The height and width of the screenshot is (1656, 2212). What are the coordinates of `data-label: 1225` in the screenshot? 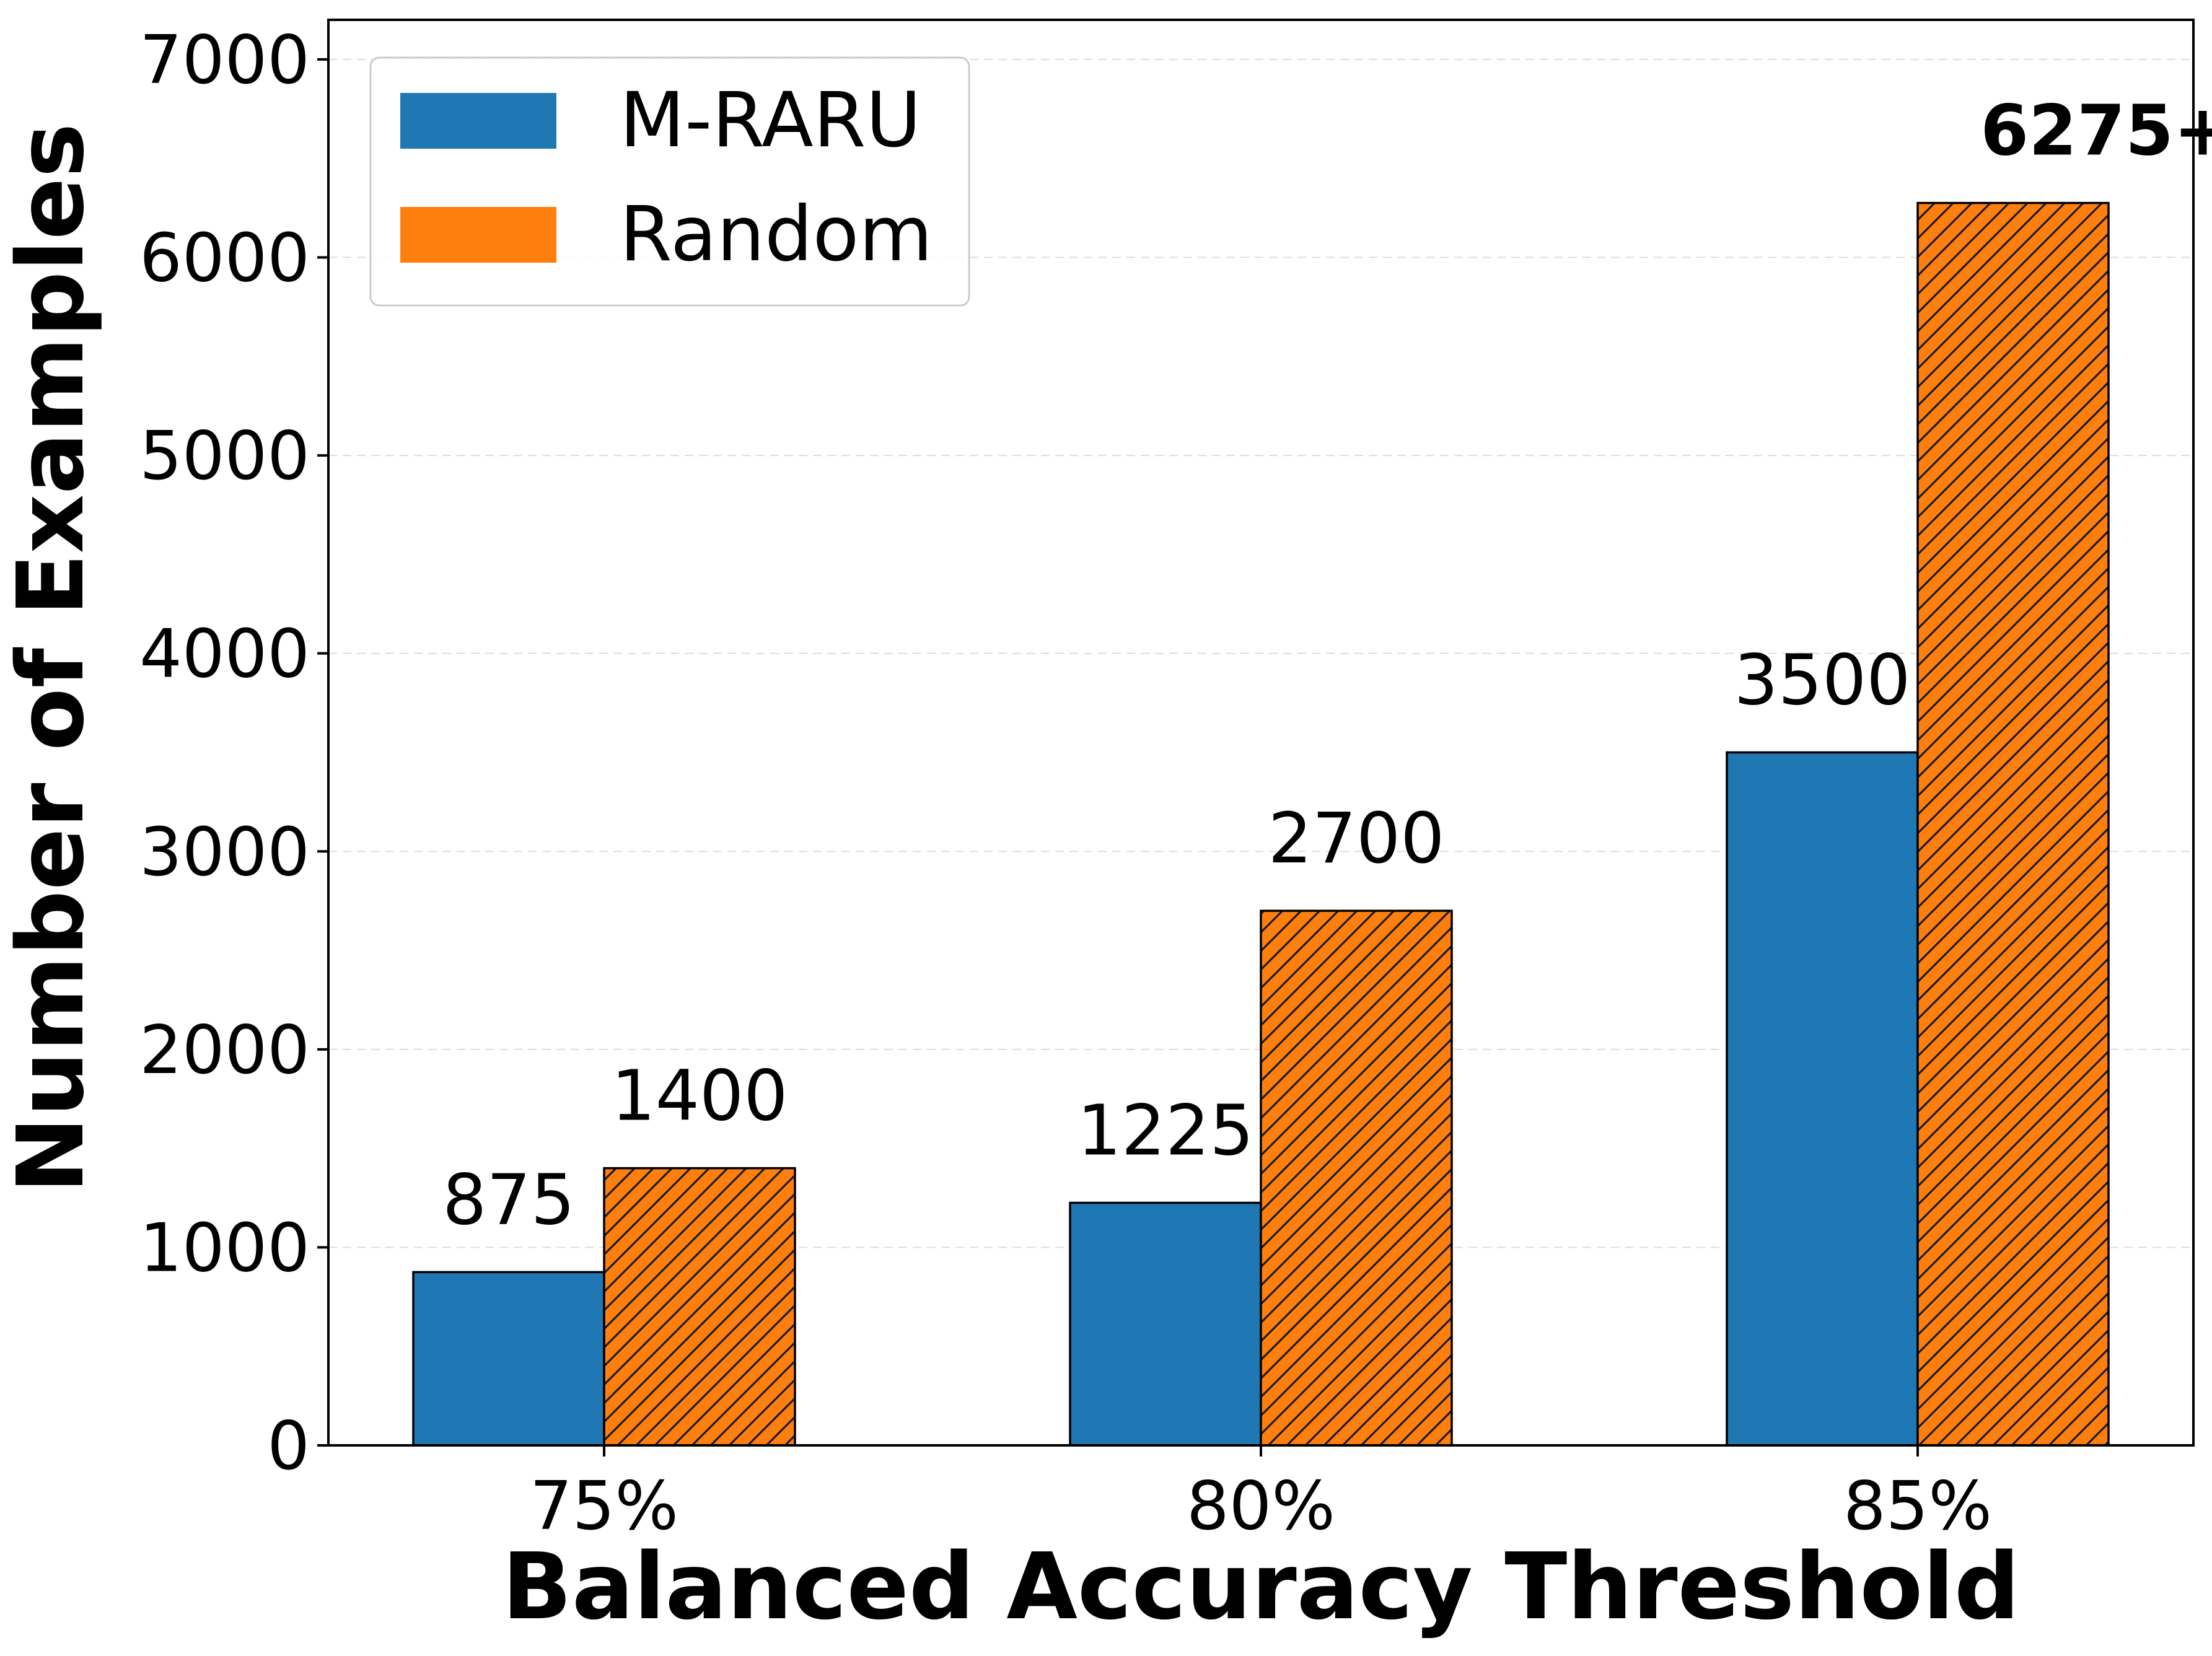 It's located at (1165, 1131).